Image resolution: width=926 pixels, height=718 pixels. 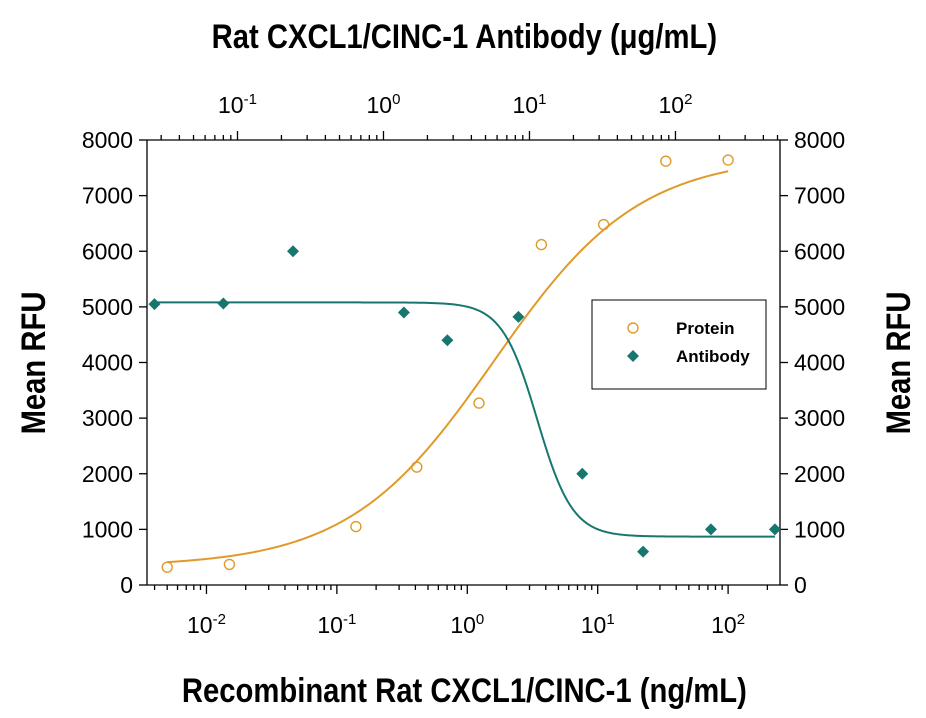 What do you see at coordinates (237, 104) in the screenshot?
I see `x-tick-label-top: 10⁻¹` at bounding box center [237, 104].